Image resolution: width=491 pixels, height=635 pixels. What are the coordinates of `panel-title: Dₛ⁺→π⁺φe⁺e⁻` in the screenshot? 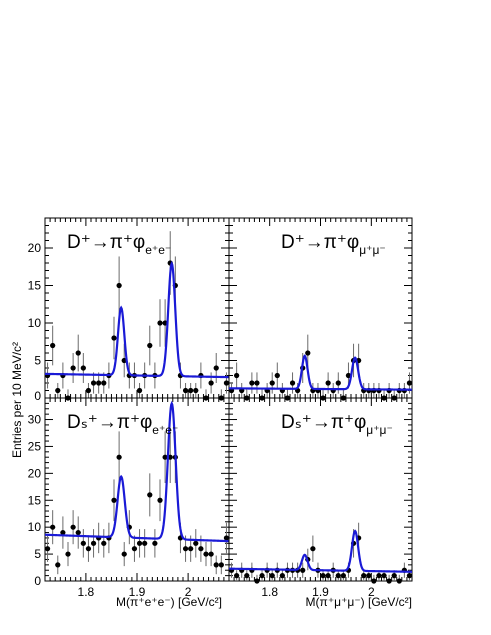 It's located at (122, 424).